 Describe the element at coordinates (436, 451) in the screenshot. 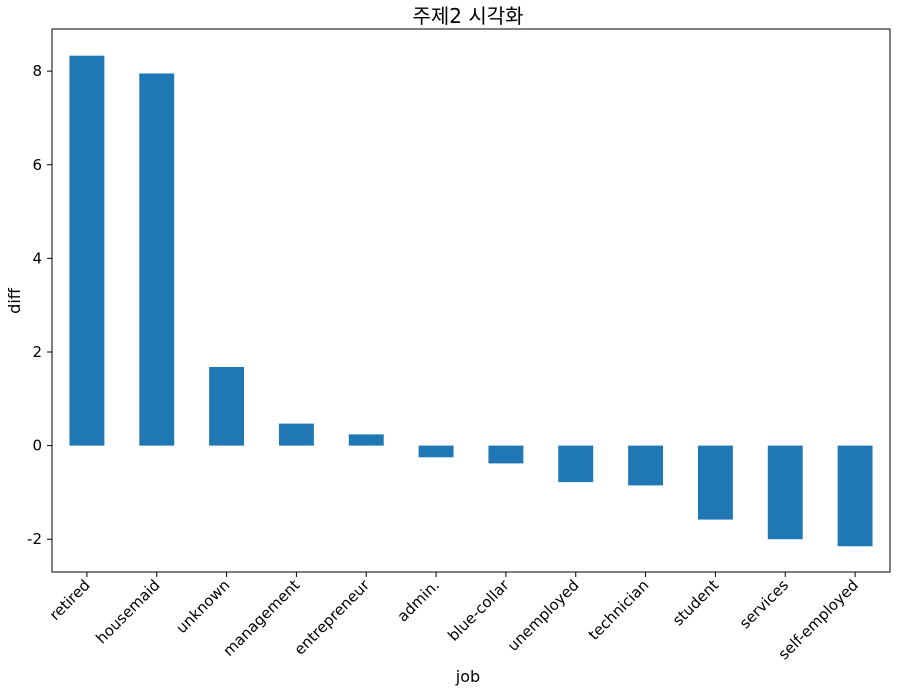

I see `bar-admin` at that location.